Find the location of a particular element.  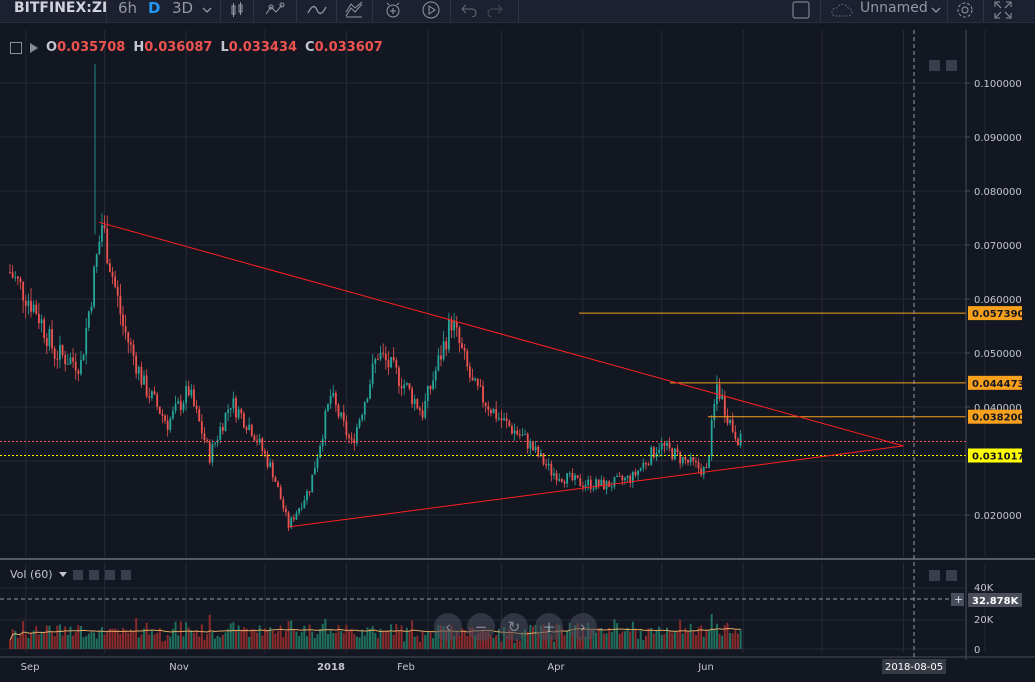

vol-pane-up-icon is located at coordinates (934, 575).